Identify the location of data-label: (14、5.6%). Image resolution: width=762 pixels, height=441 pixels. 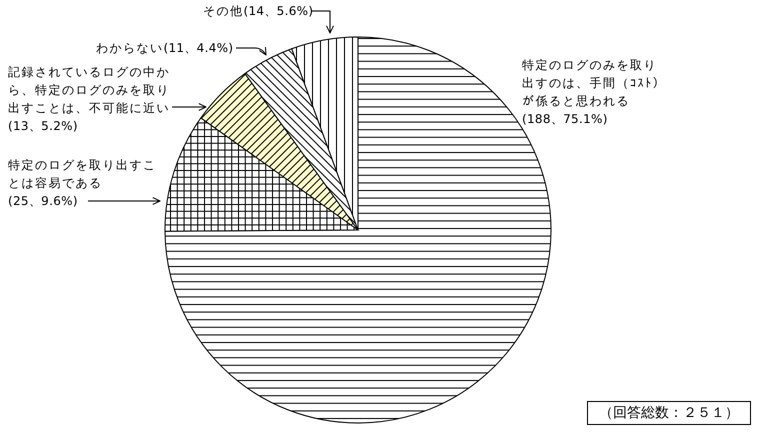
(279, 11).